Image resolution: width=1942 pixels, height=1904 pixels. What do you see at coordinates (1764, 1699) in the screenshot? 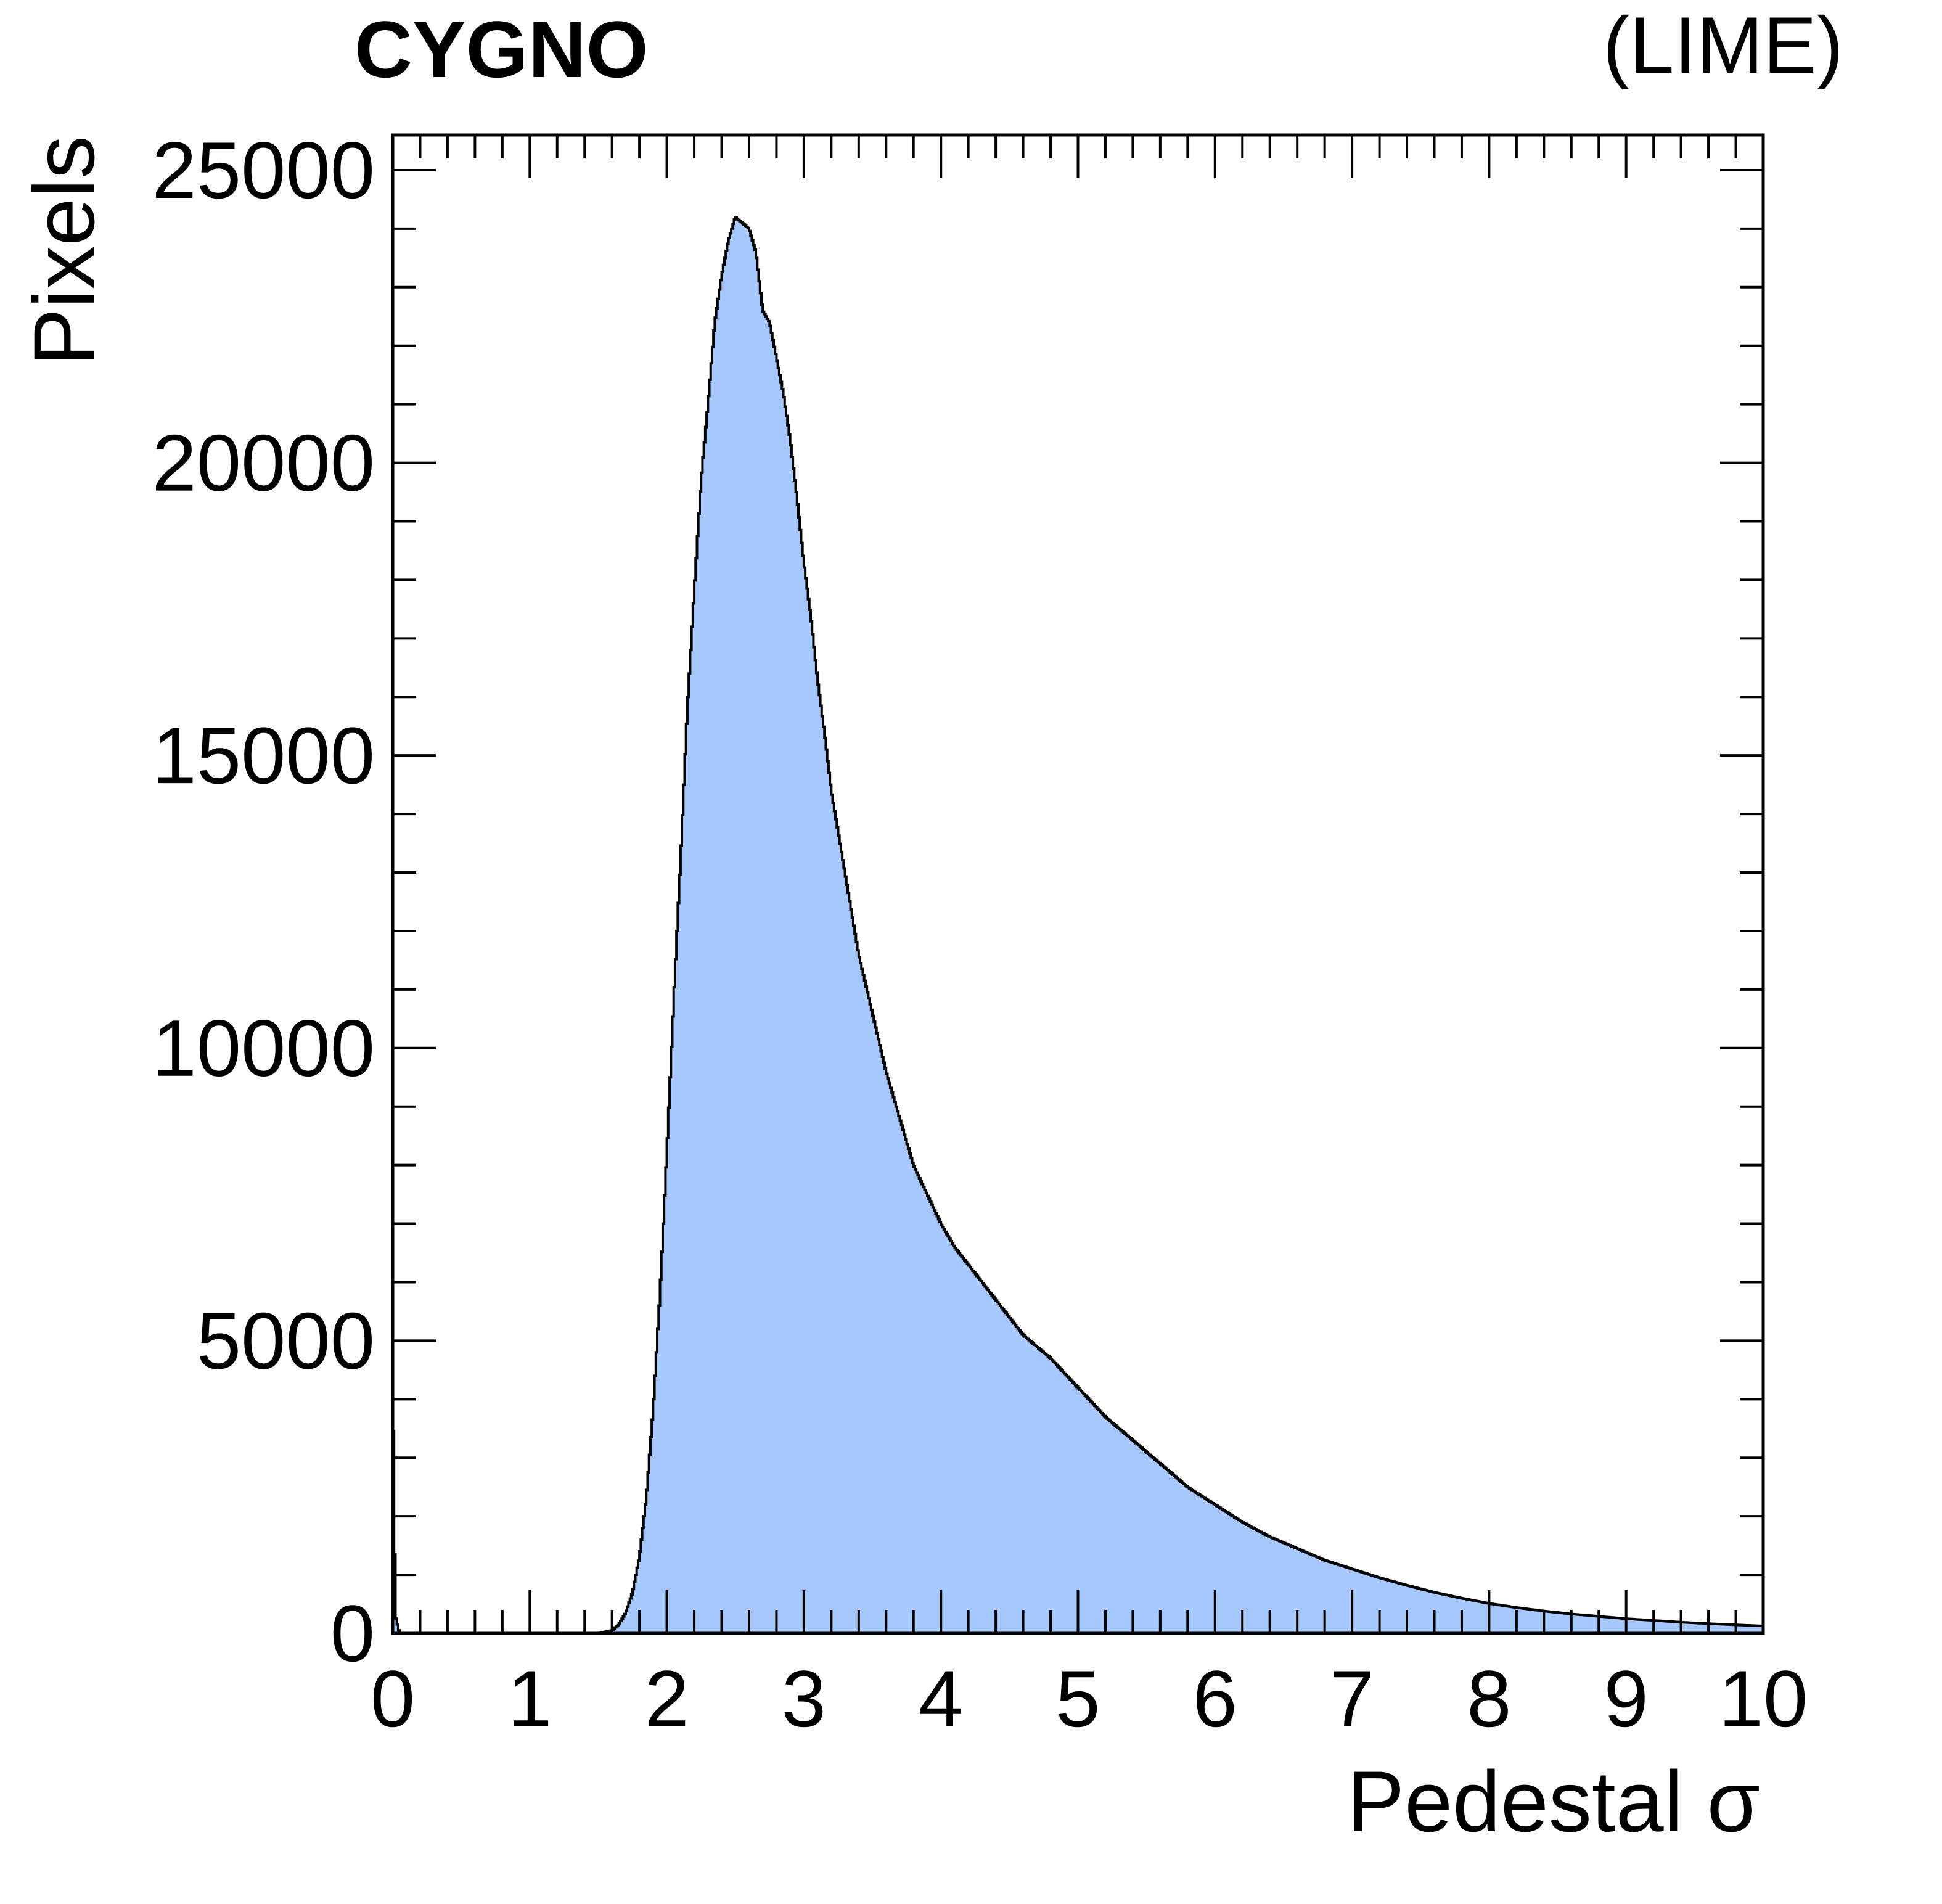
I see `x-tick-label: 10` at bounding box center [1764, 1699].